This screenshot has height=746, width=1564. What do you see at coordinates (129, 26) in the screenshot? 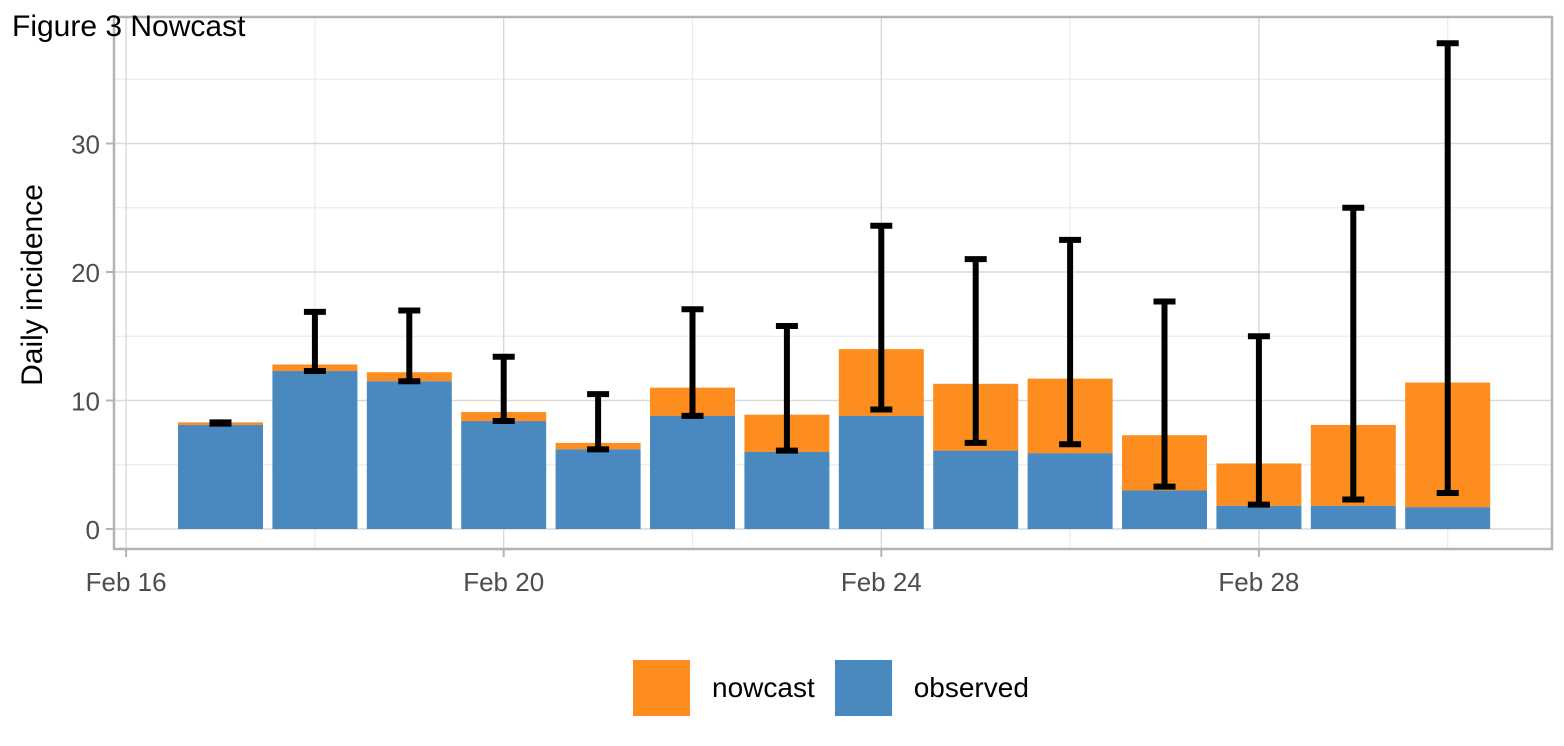
I see `chart-title: Figure 3 Nowcast` at bounding box center [129, 26].